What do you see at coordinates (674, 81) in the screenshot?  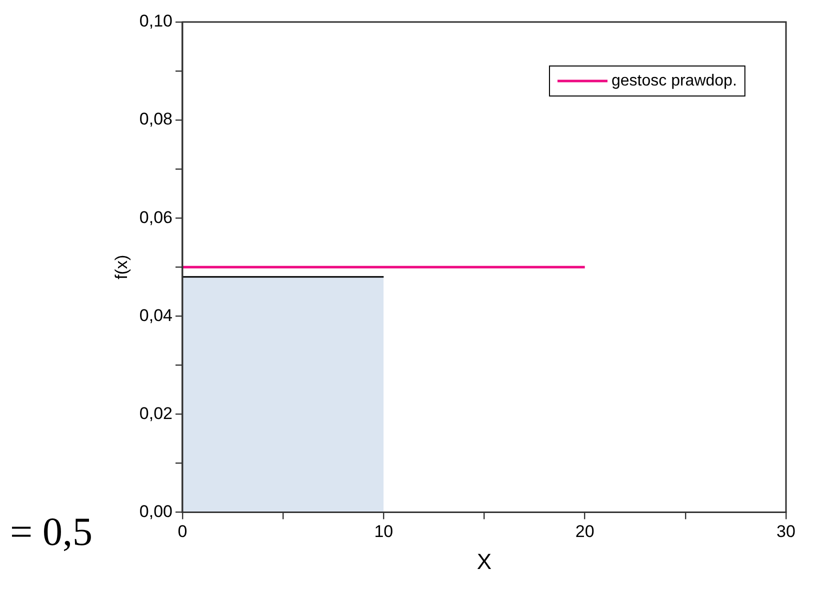 I see `legend-label: gestosc prawdop.` at bounding box center [674, 81].